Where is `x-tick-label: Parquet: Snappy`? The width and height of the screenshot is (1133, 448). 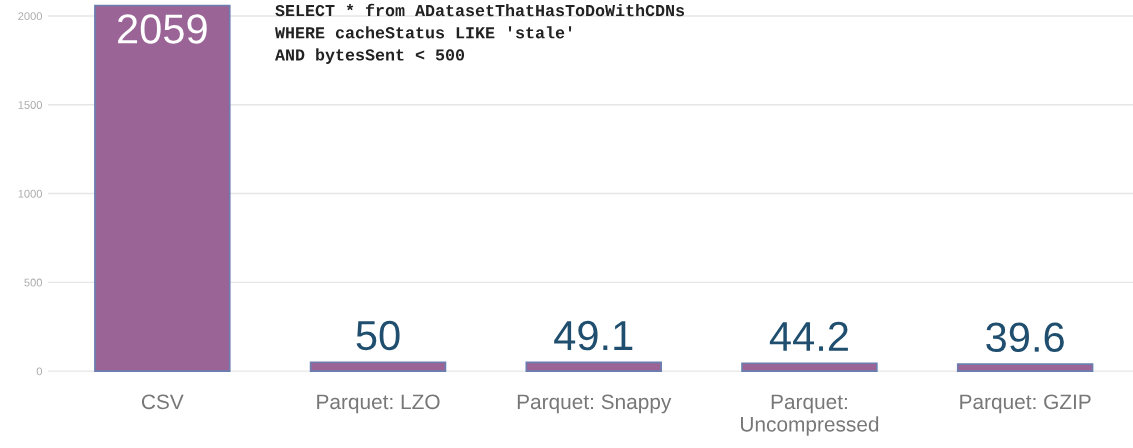 x-tick-label: Parquet: Snappy is located at coordinates (594, 404).